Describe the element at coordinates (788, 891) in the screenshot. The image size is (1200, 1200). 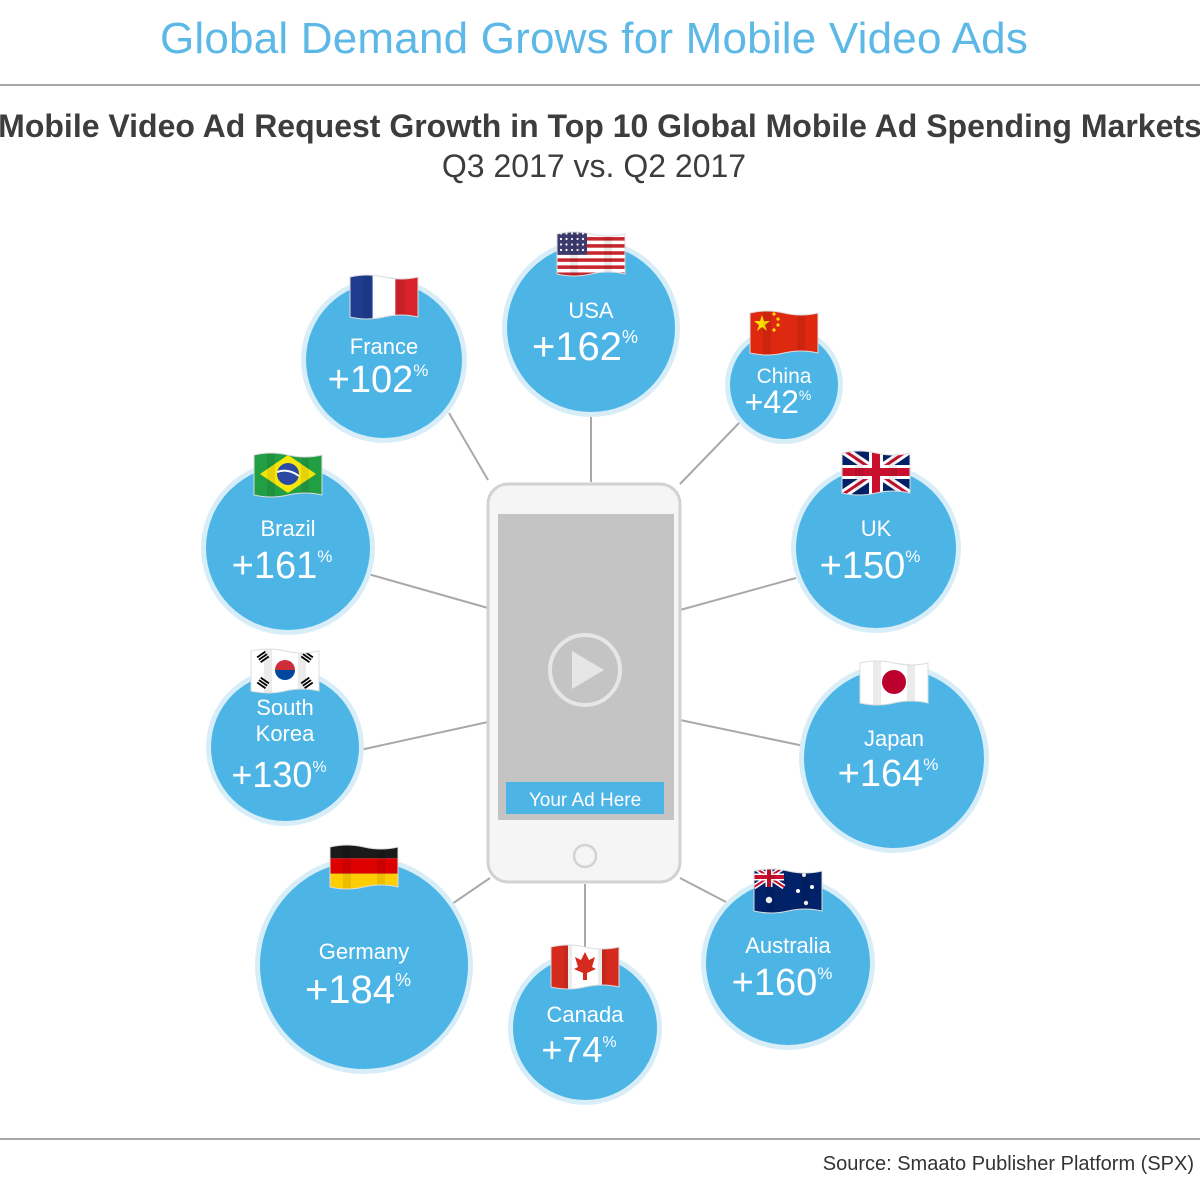
I see `australia-flag` at that location.